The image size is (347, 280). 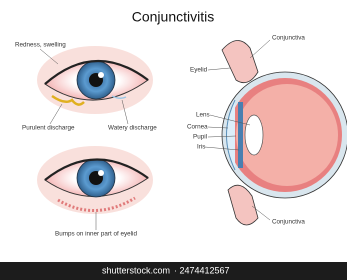 What do you see at coordinates (136, 270) in the screenshot?
I see `watermark-site: shutterstock.com` at bounding box center [136, 270].